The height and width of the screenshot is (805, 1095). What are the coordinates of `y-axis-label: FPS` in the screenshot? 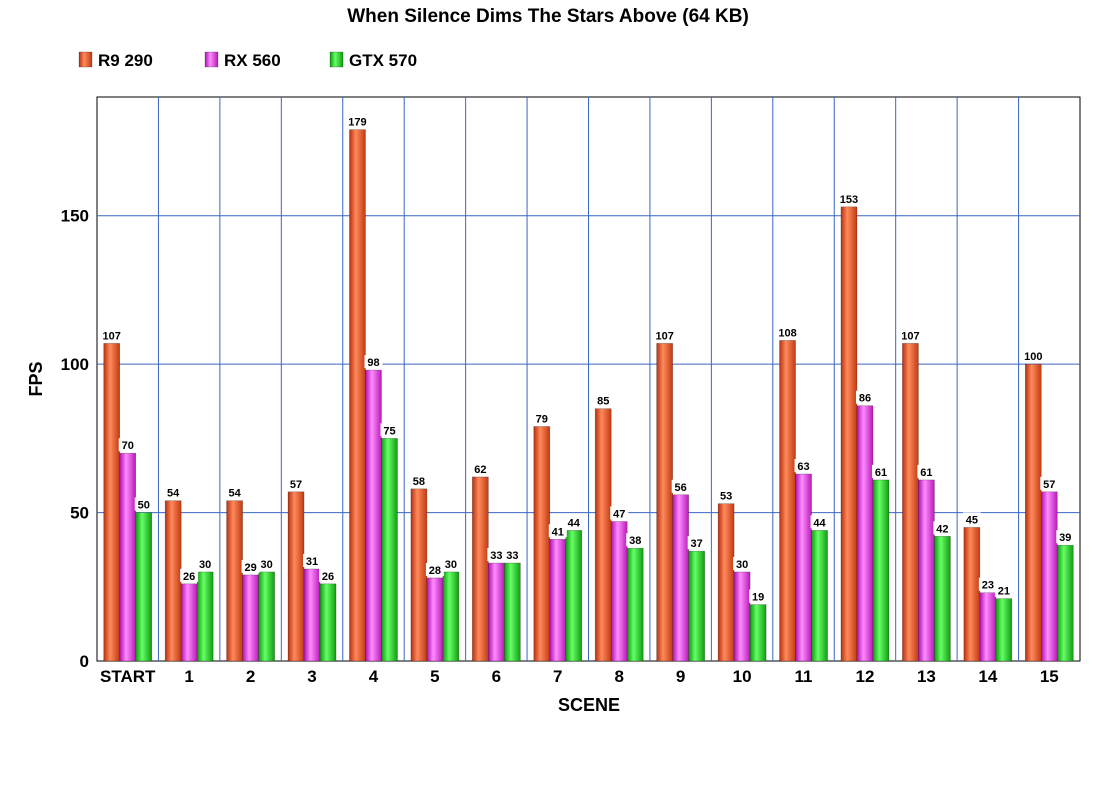 It's located at (36, 378).